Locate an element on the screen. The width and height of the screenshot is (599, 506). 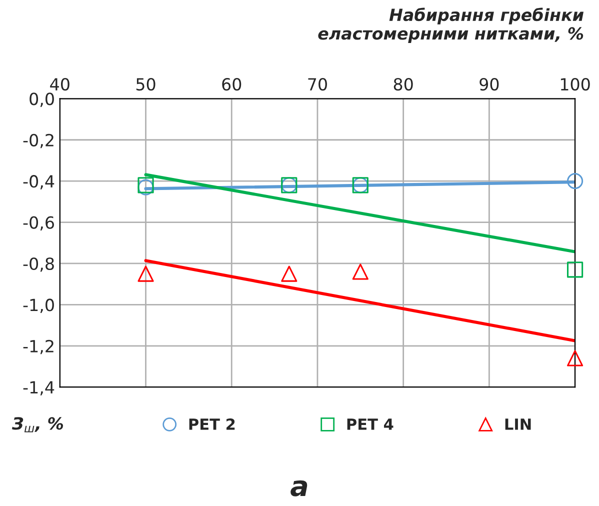
y-tick-label: -1,4 is located at coordinates (38, 388).